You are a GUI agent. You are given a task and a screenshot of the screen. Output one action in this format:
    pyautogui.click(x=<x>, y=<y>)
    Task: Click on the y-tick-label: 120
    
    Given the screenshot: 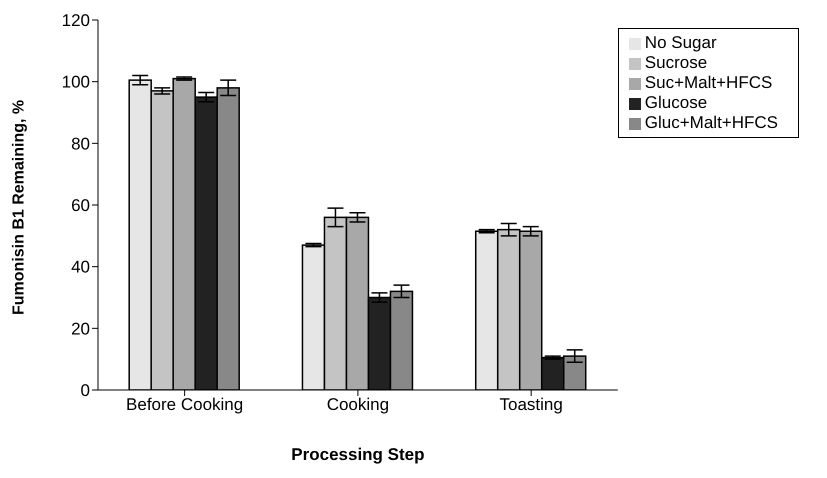 What is the action you would take?
    pyautogui.click(x=76, y=20)
    